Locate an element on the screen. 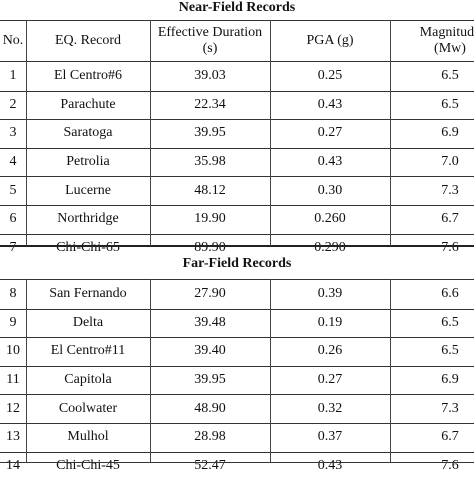  cell-duration: 22.34 is located at coordinates (210, 104).